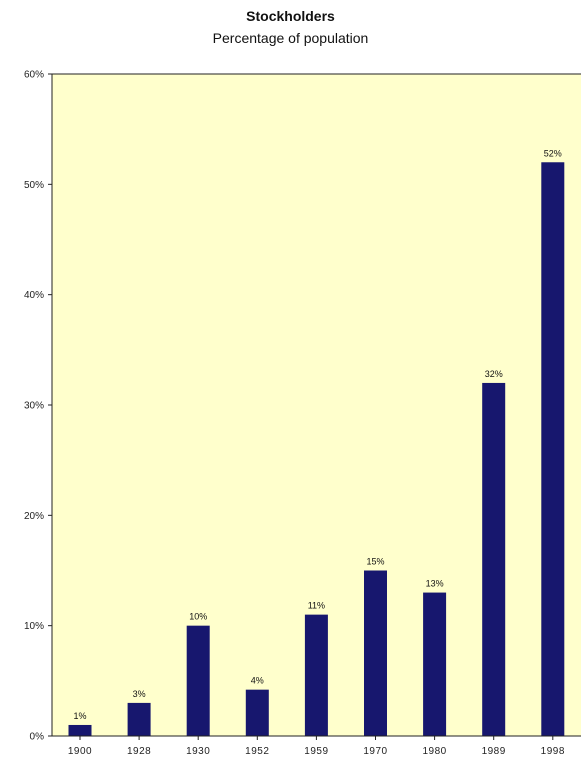  What do you see at coordinates (37, 737) in the screenshot?
I see `y-tick-label: 0%` at bounding box center [37, 737].